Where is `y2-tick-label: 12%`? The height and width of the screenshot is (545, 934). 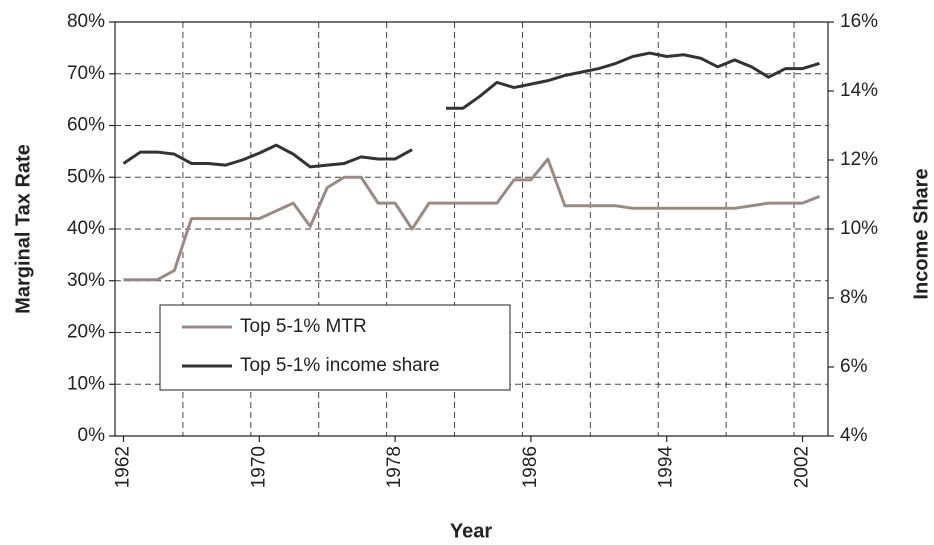 y2-tick-label: 12% is located at coordinates (859, 159).